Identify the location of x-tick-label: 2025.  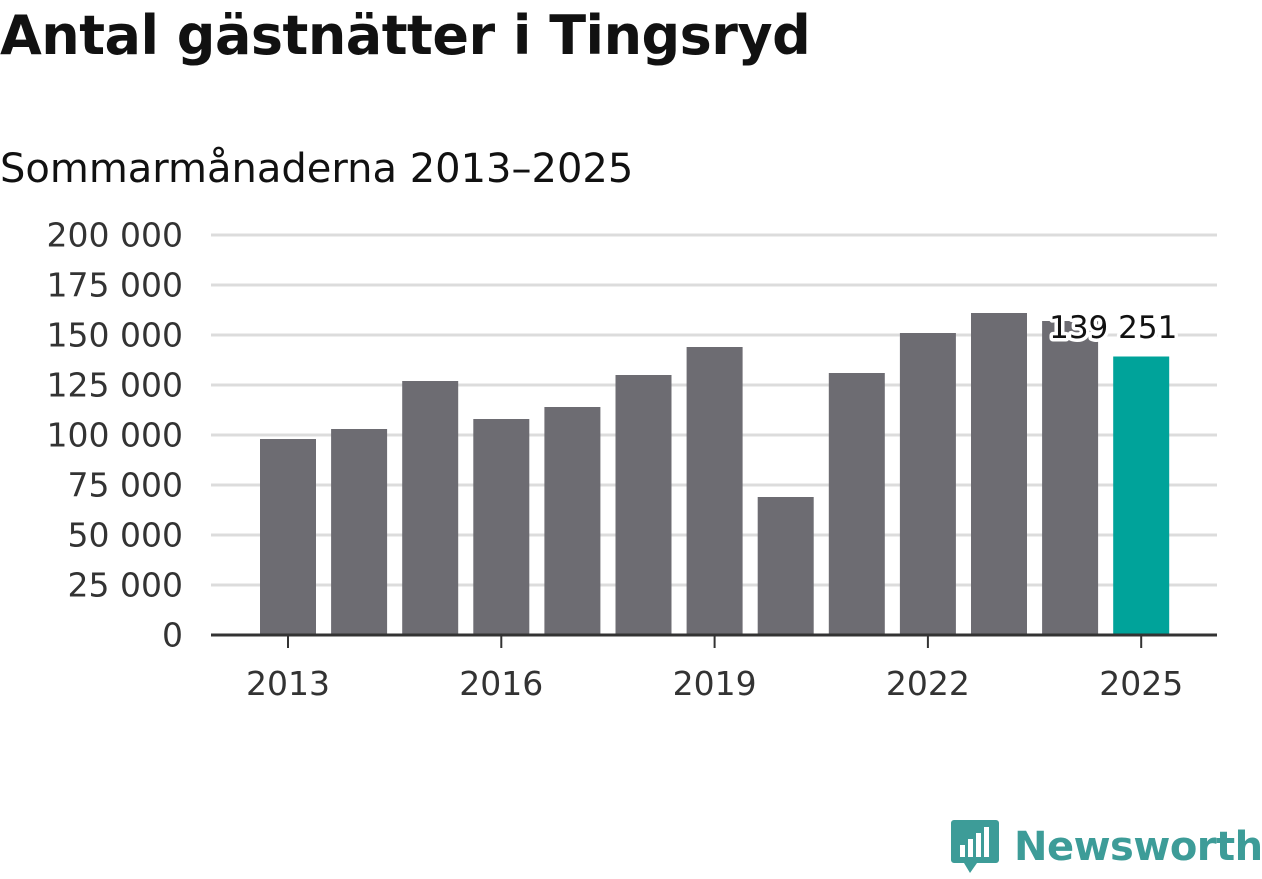
(1141, 683).